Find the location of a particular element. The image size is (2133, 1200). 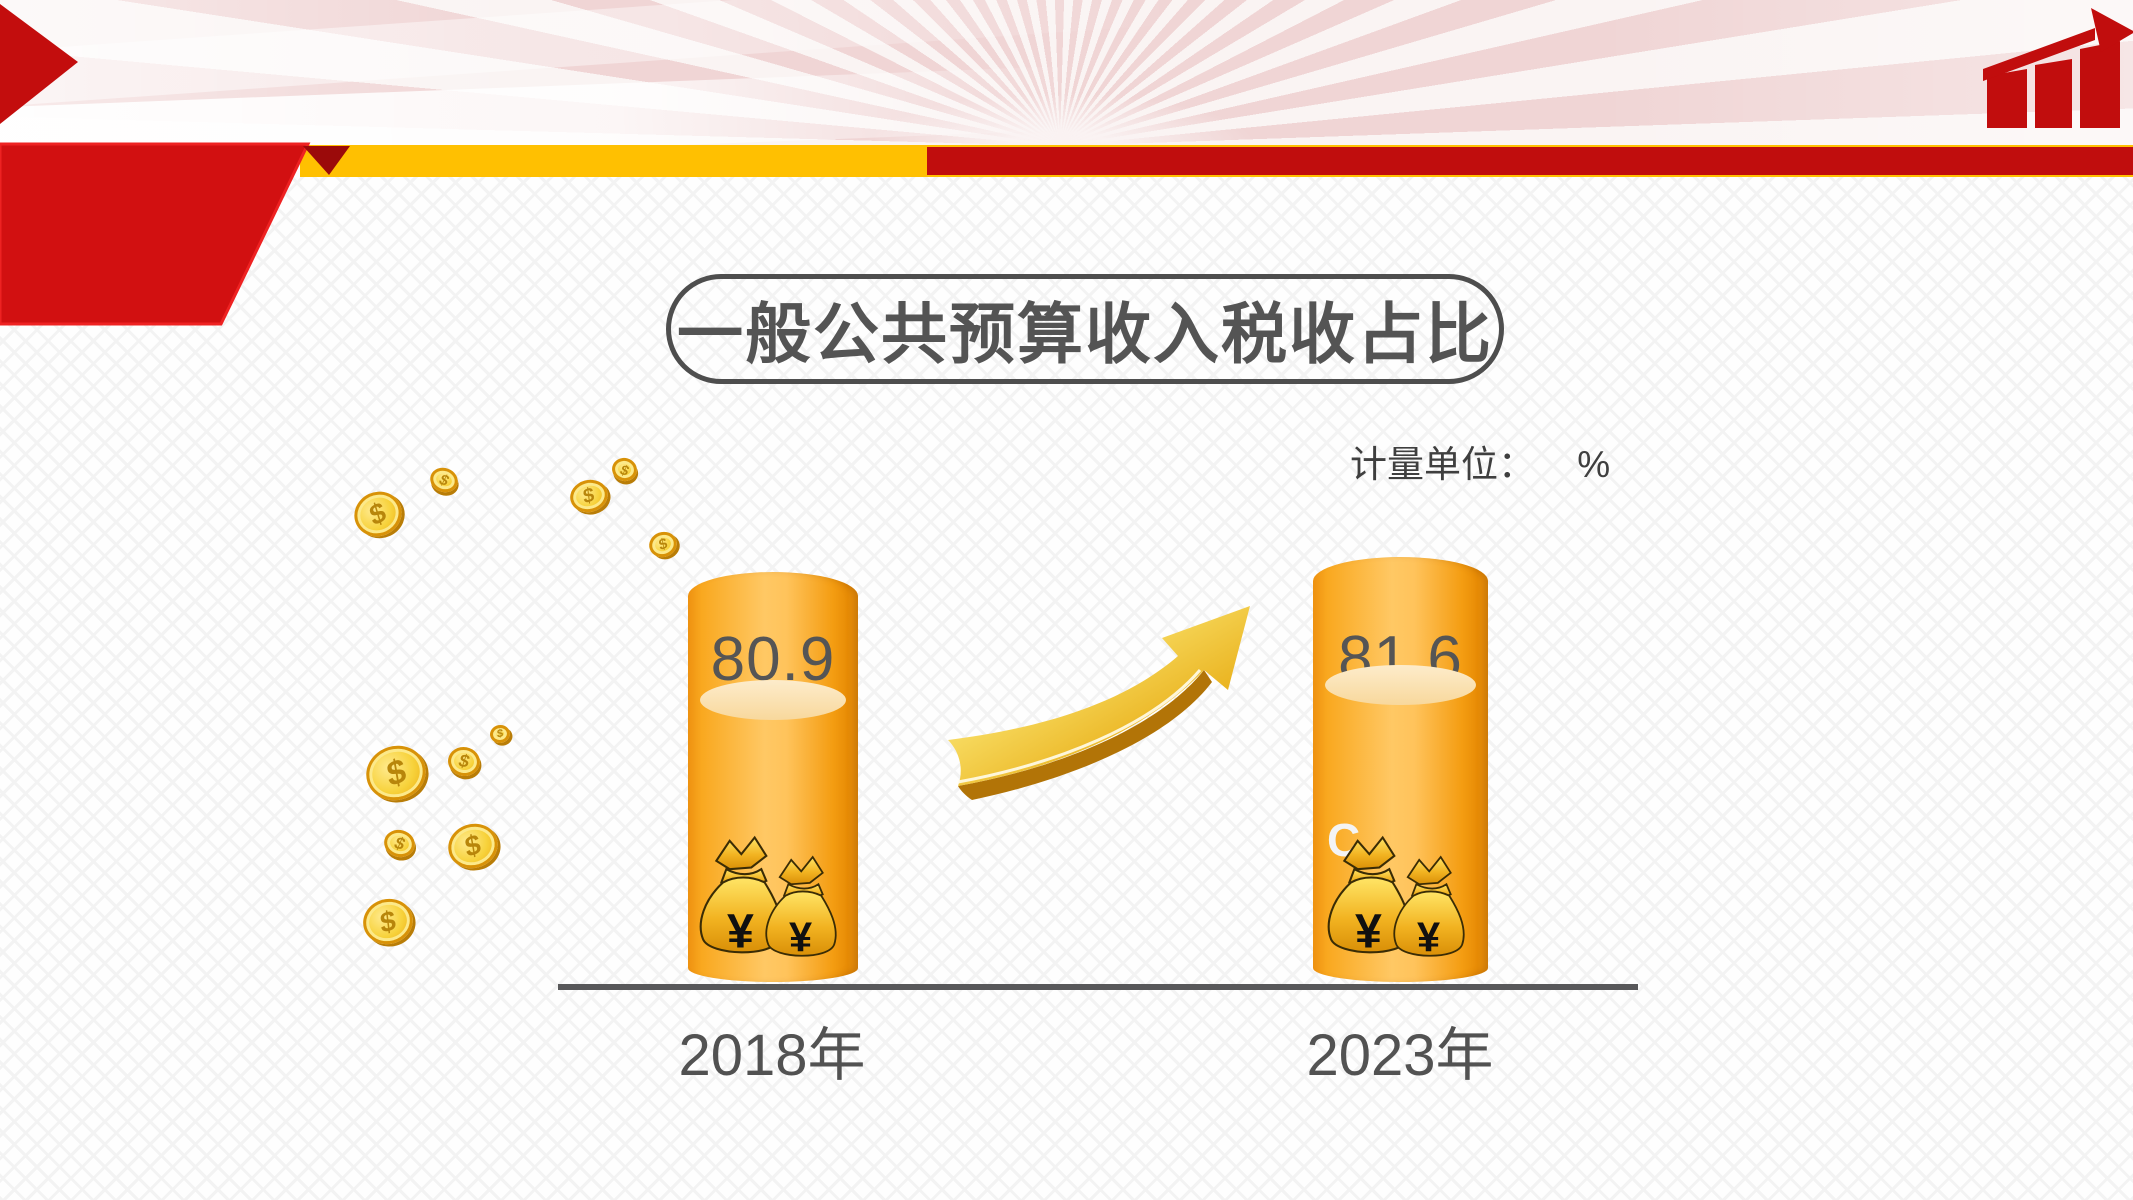

axis-label-2023: 2023年 is located at coordinates (1400, 1055).